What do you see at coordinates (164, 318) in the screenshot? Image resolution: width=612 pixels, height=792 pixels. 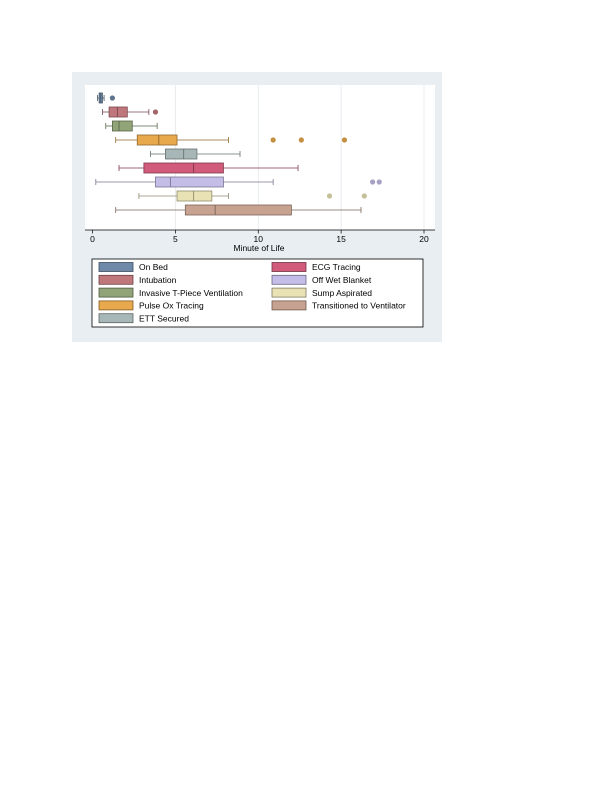 I see `legend-label: ETT Secured` at bounding box center [164, 318].